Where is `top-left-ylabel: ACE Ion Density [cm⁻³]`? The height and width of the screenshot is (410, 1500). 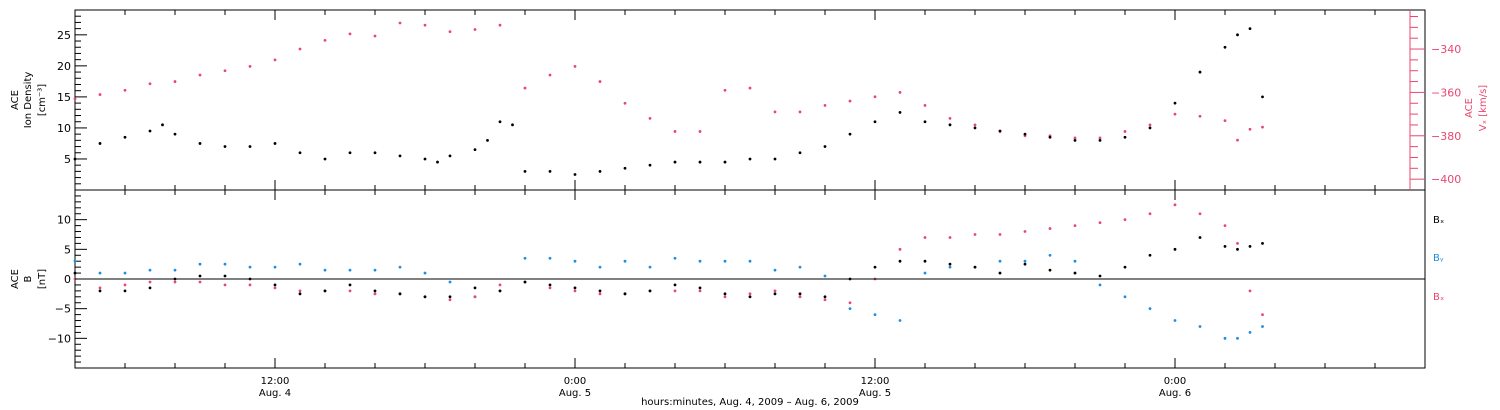
top-left-ylabel: ACE Ion Density [cm⁻³] is located at coordinates (29, 100).